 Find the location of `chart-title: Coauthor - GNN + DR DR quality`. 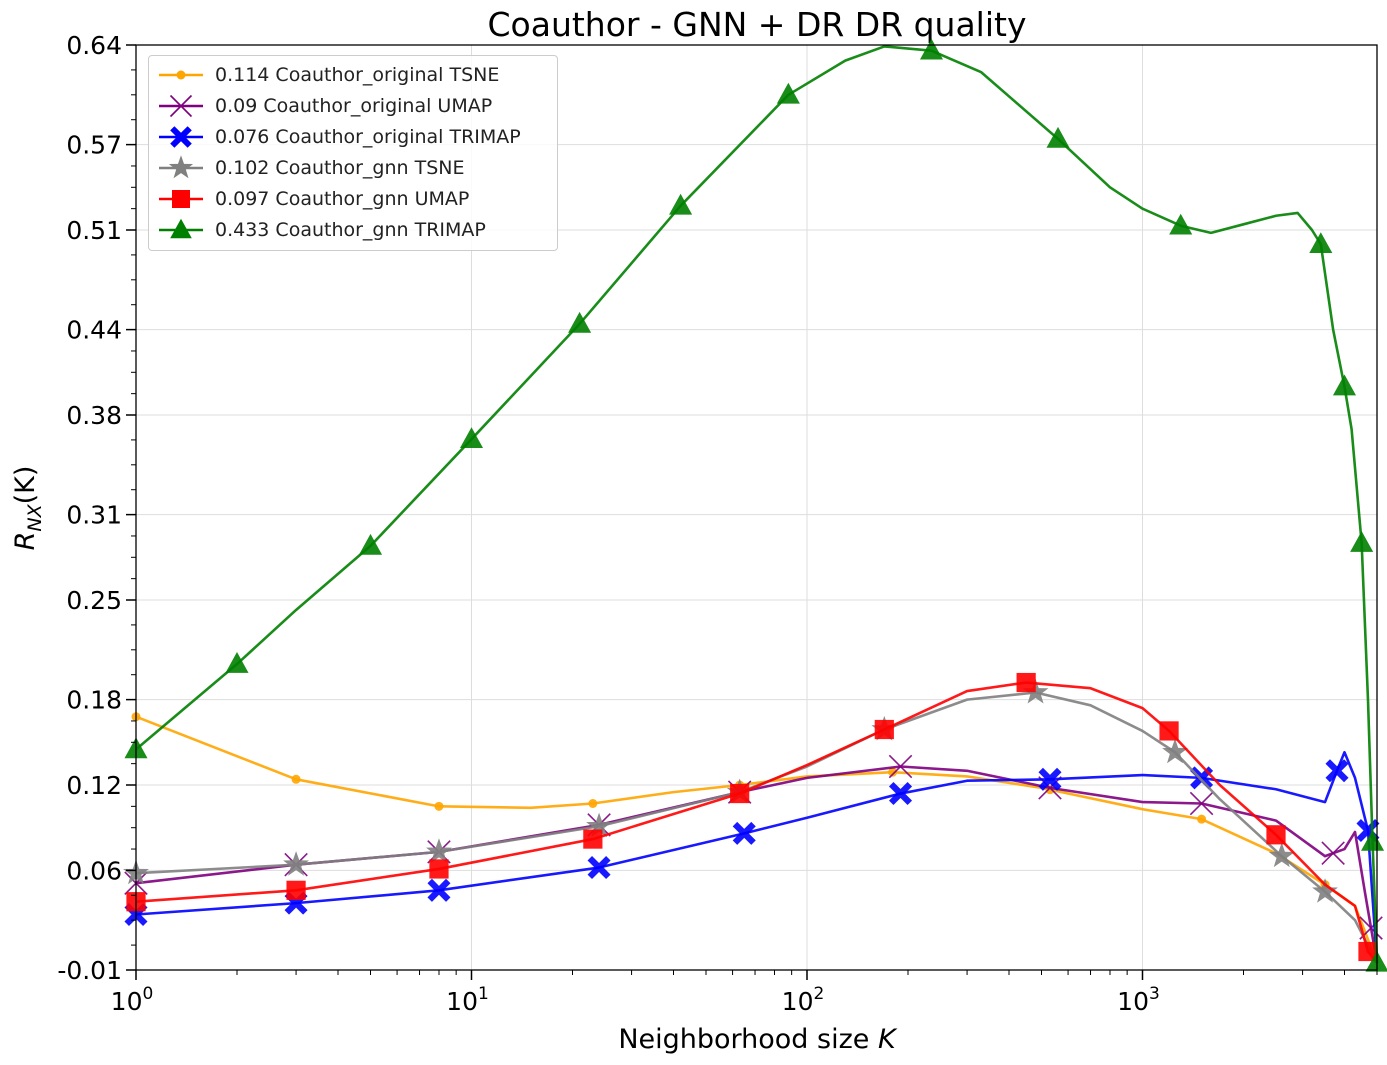

chart-title: Coauthor - GNN + DR DR quality is located at coordinates (757, 24).